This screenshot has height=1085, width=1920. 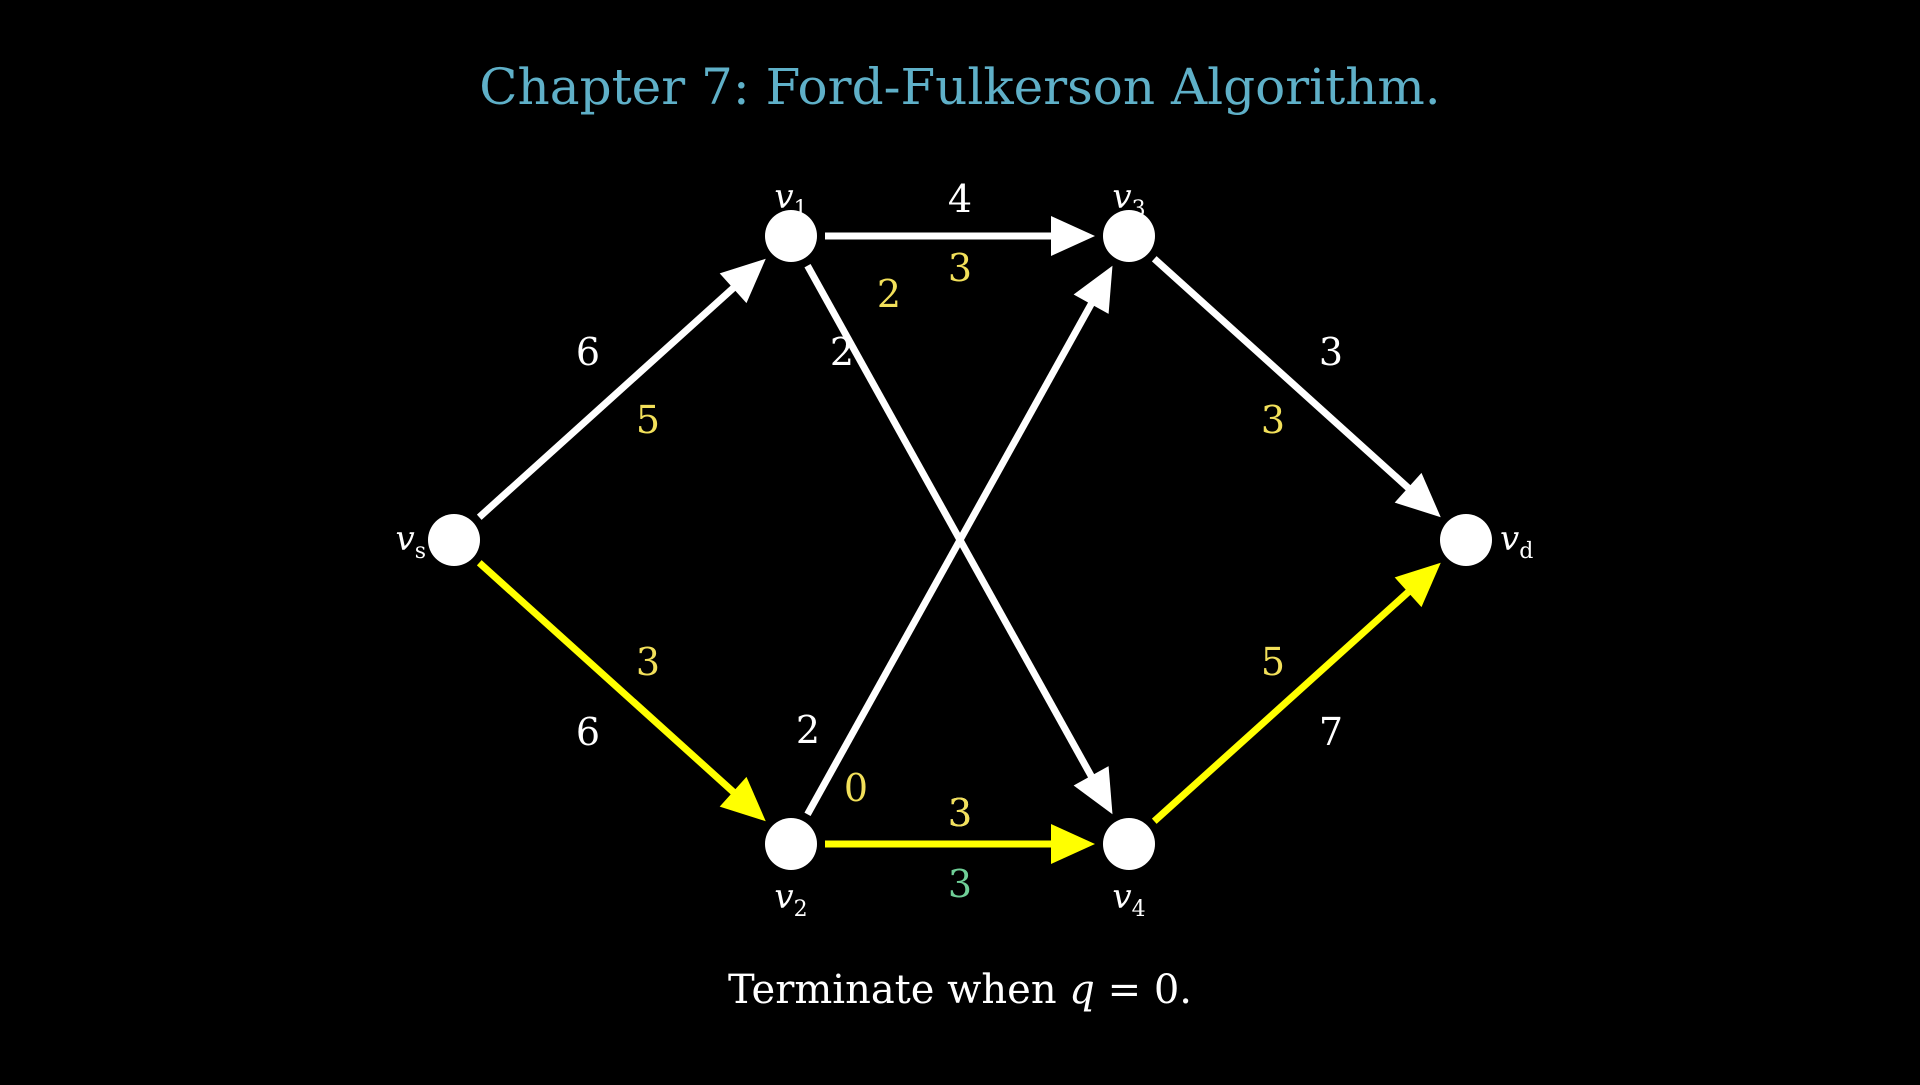 What do you see at coordinates (648, 420) in the screenshot?
I see `residual-label-vs-v1: 5` at bounding box center [648, 420].